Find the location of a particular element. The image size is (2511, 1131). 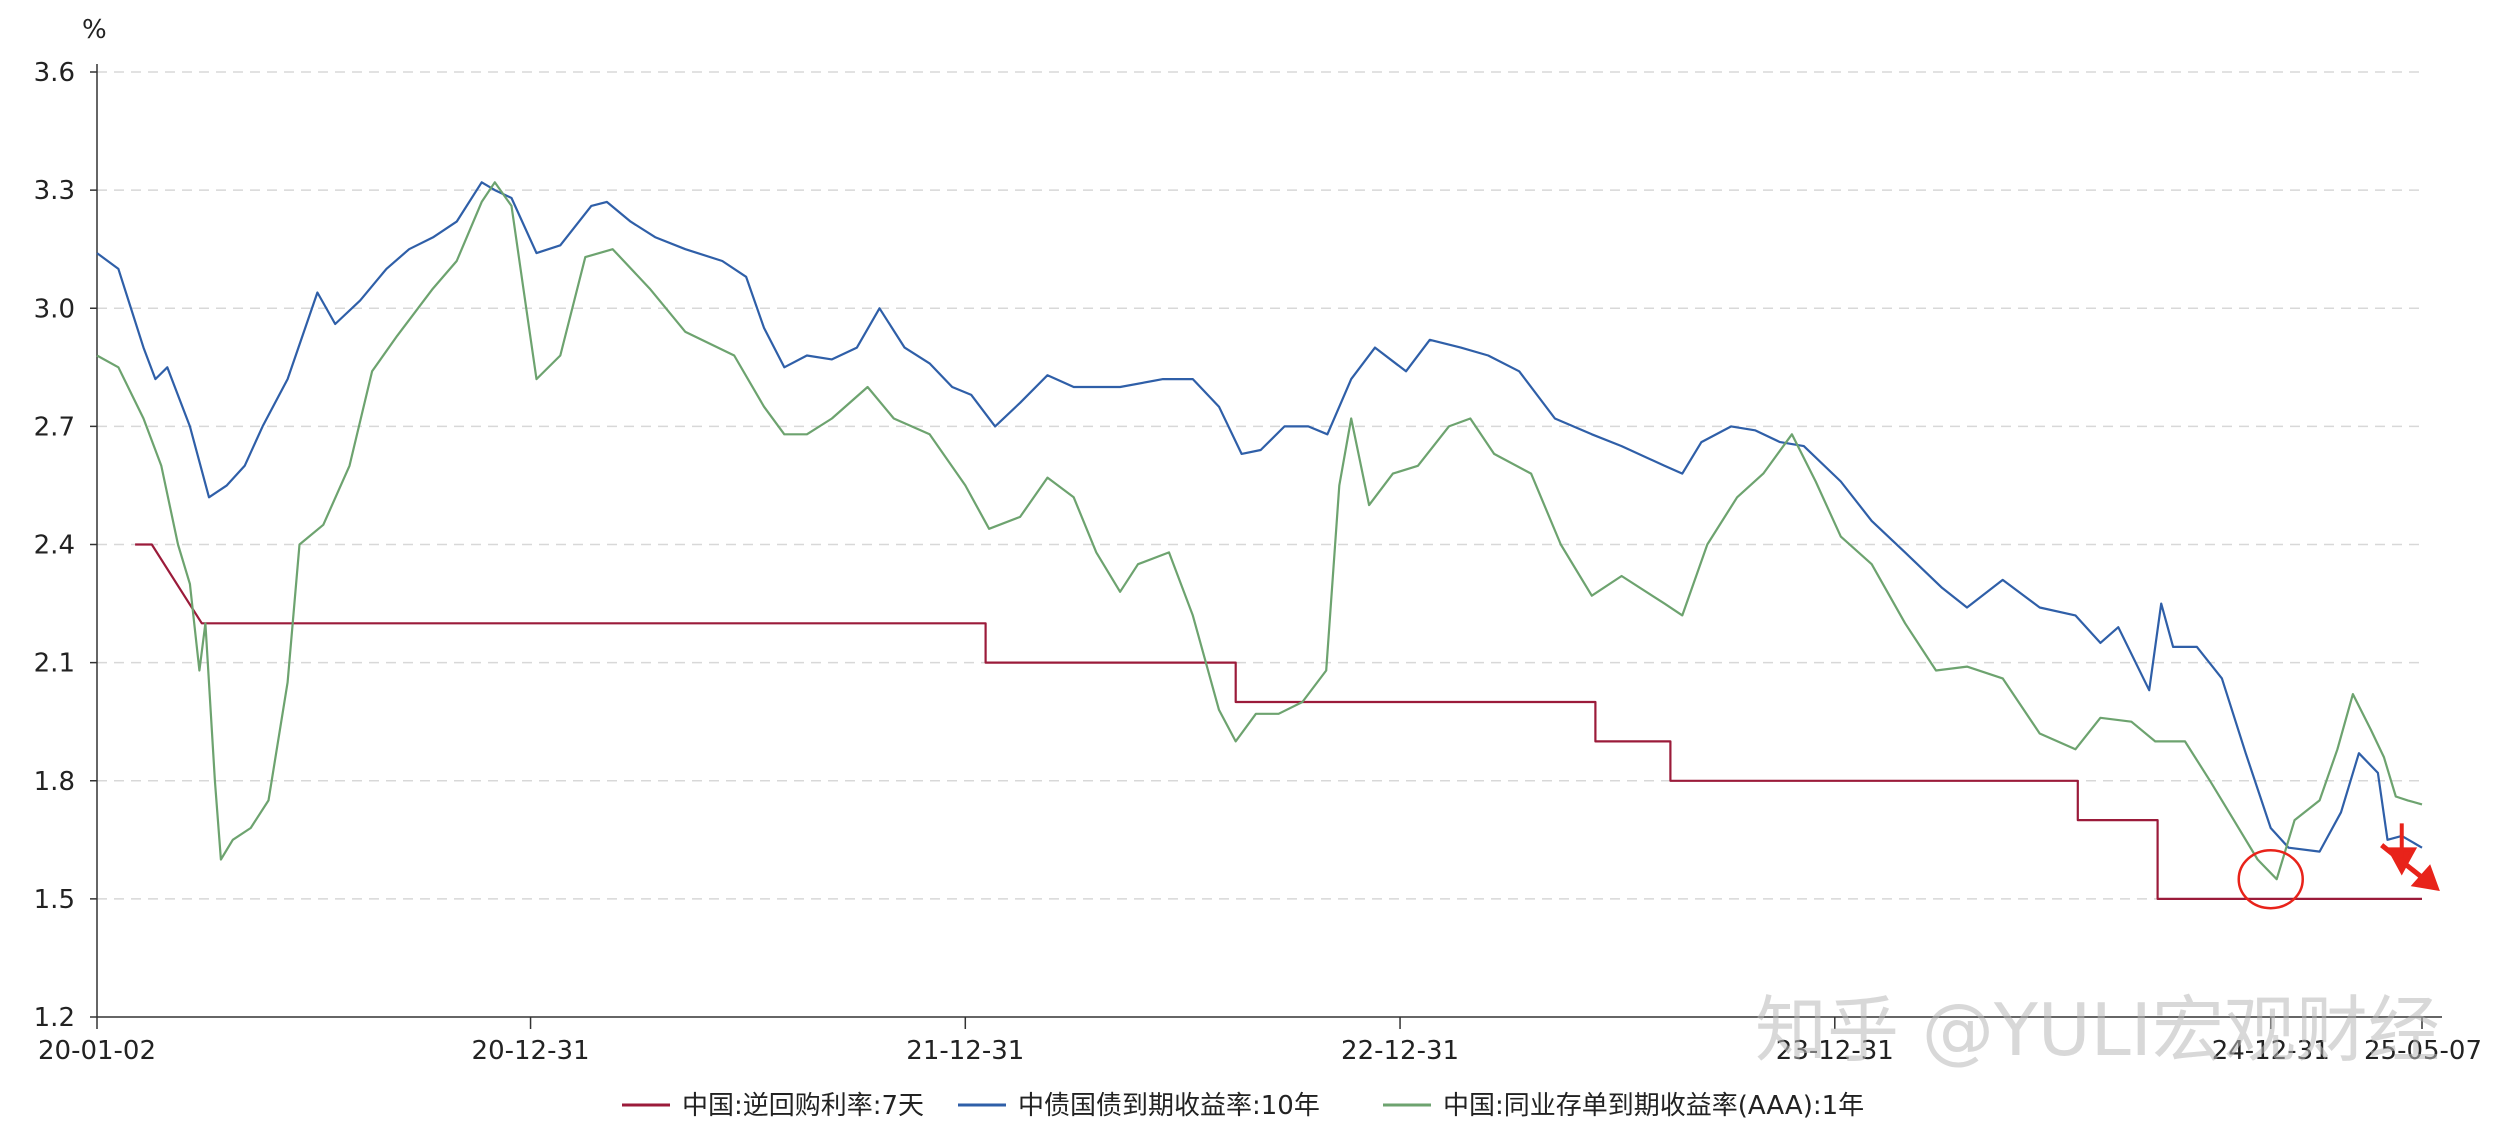

annotation-layer is located at coordinates (2338, 866).